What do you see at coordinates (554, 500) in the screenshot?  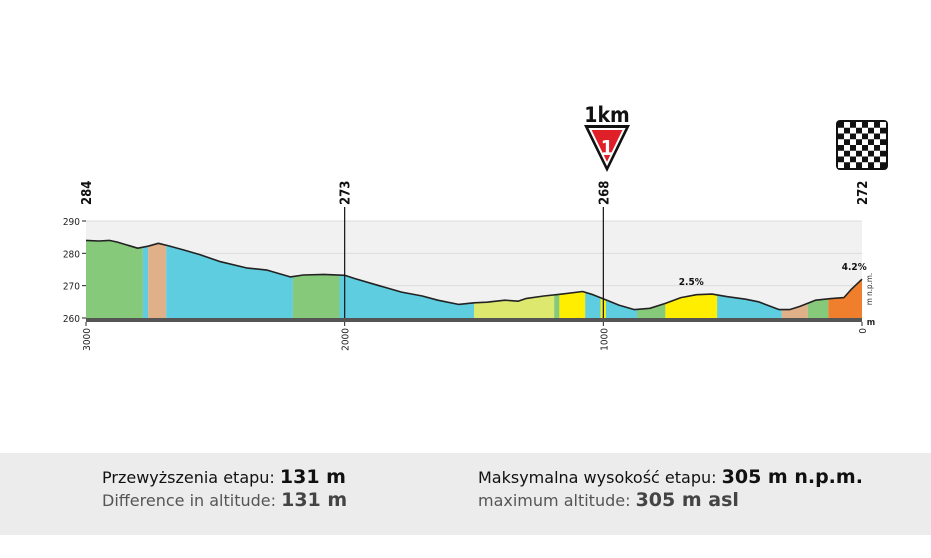 I see `max-en-label: maximum altitude:` at bounding box center [554, 500].